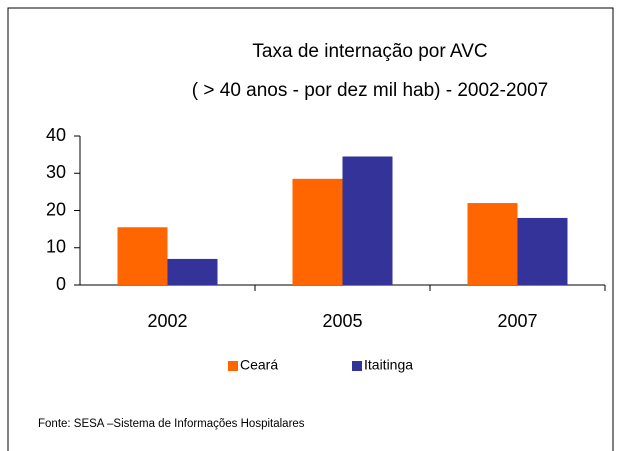  Describe the element at coordinates (259, 365) in the screenshot. I see `legend-label: Ceará` at that location.